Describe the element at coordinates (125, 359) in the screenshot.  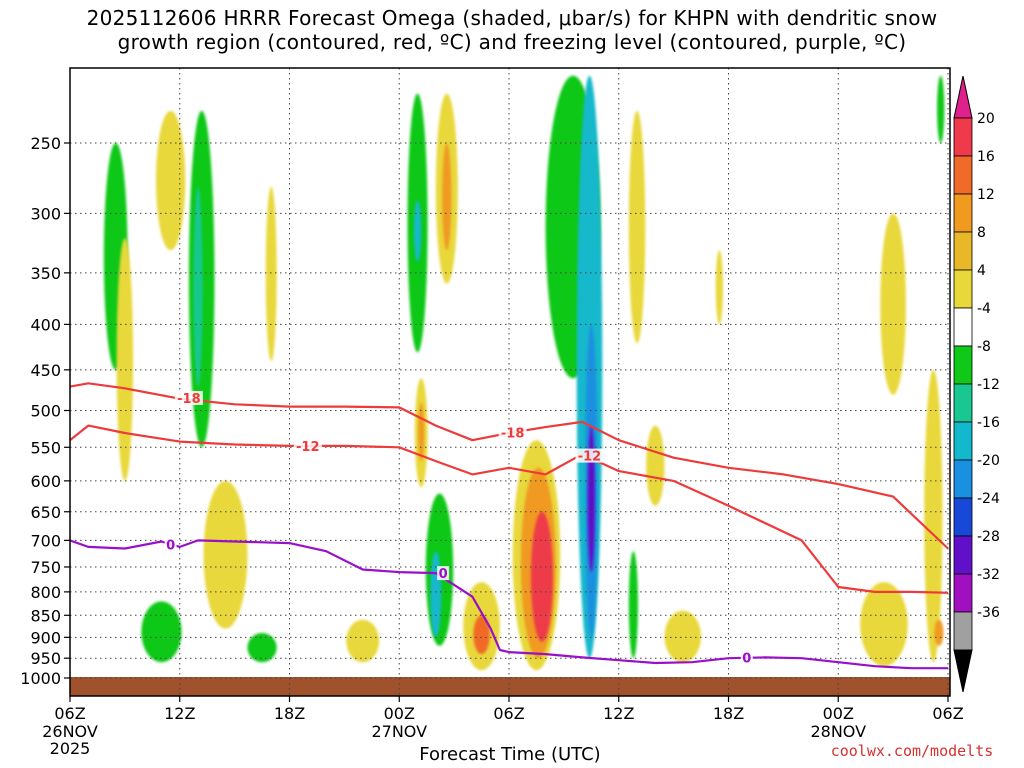
I see `shade-yellow-early-column` at that location.